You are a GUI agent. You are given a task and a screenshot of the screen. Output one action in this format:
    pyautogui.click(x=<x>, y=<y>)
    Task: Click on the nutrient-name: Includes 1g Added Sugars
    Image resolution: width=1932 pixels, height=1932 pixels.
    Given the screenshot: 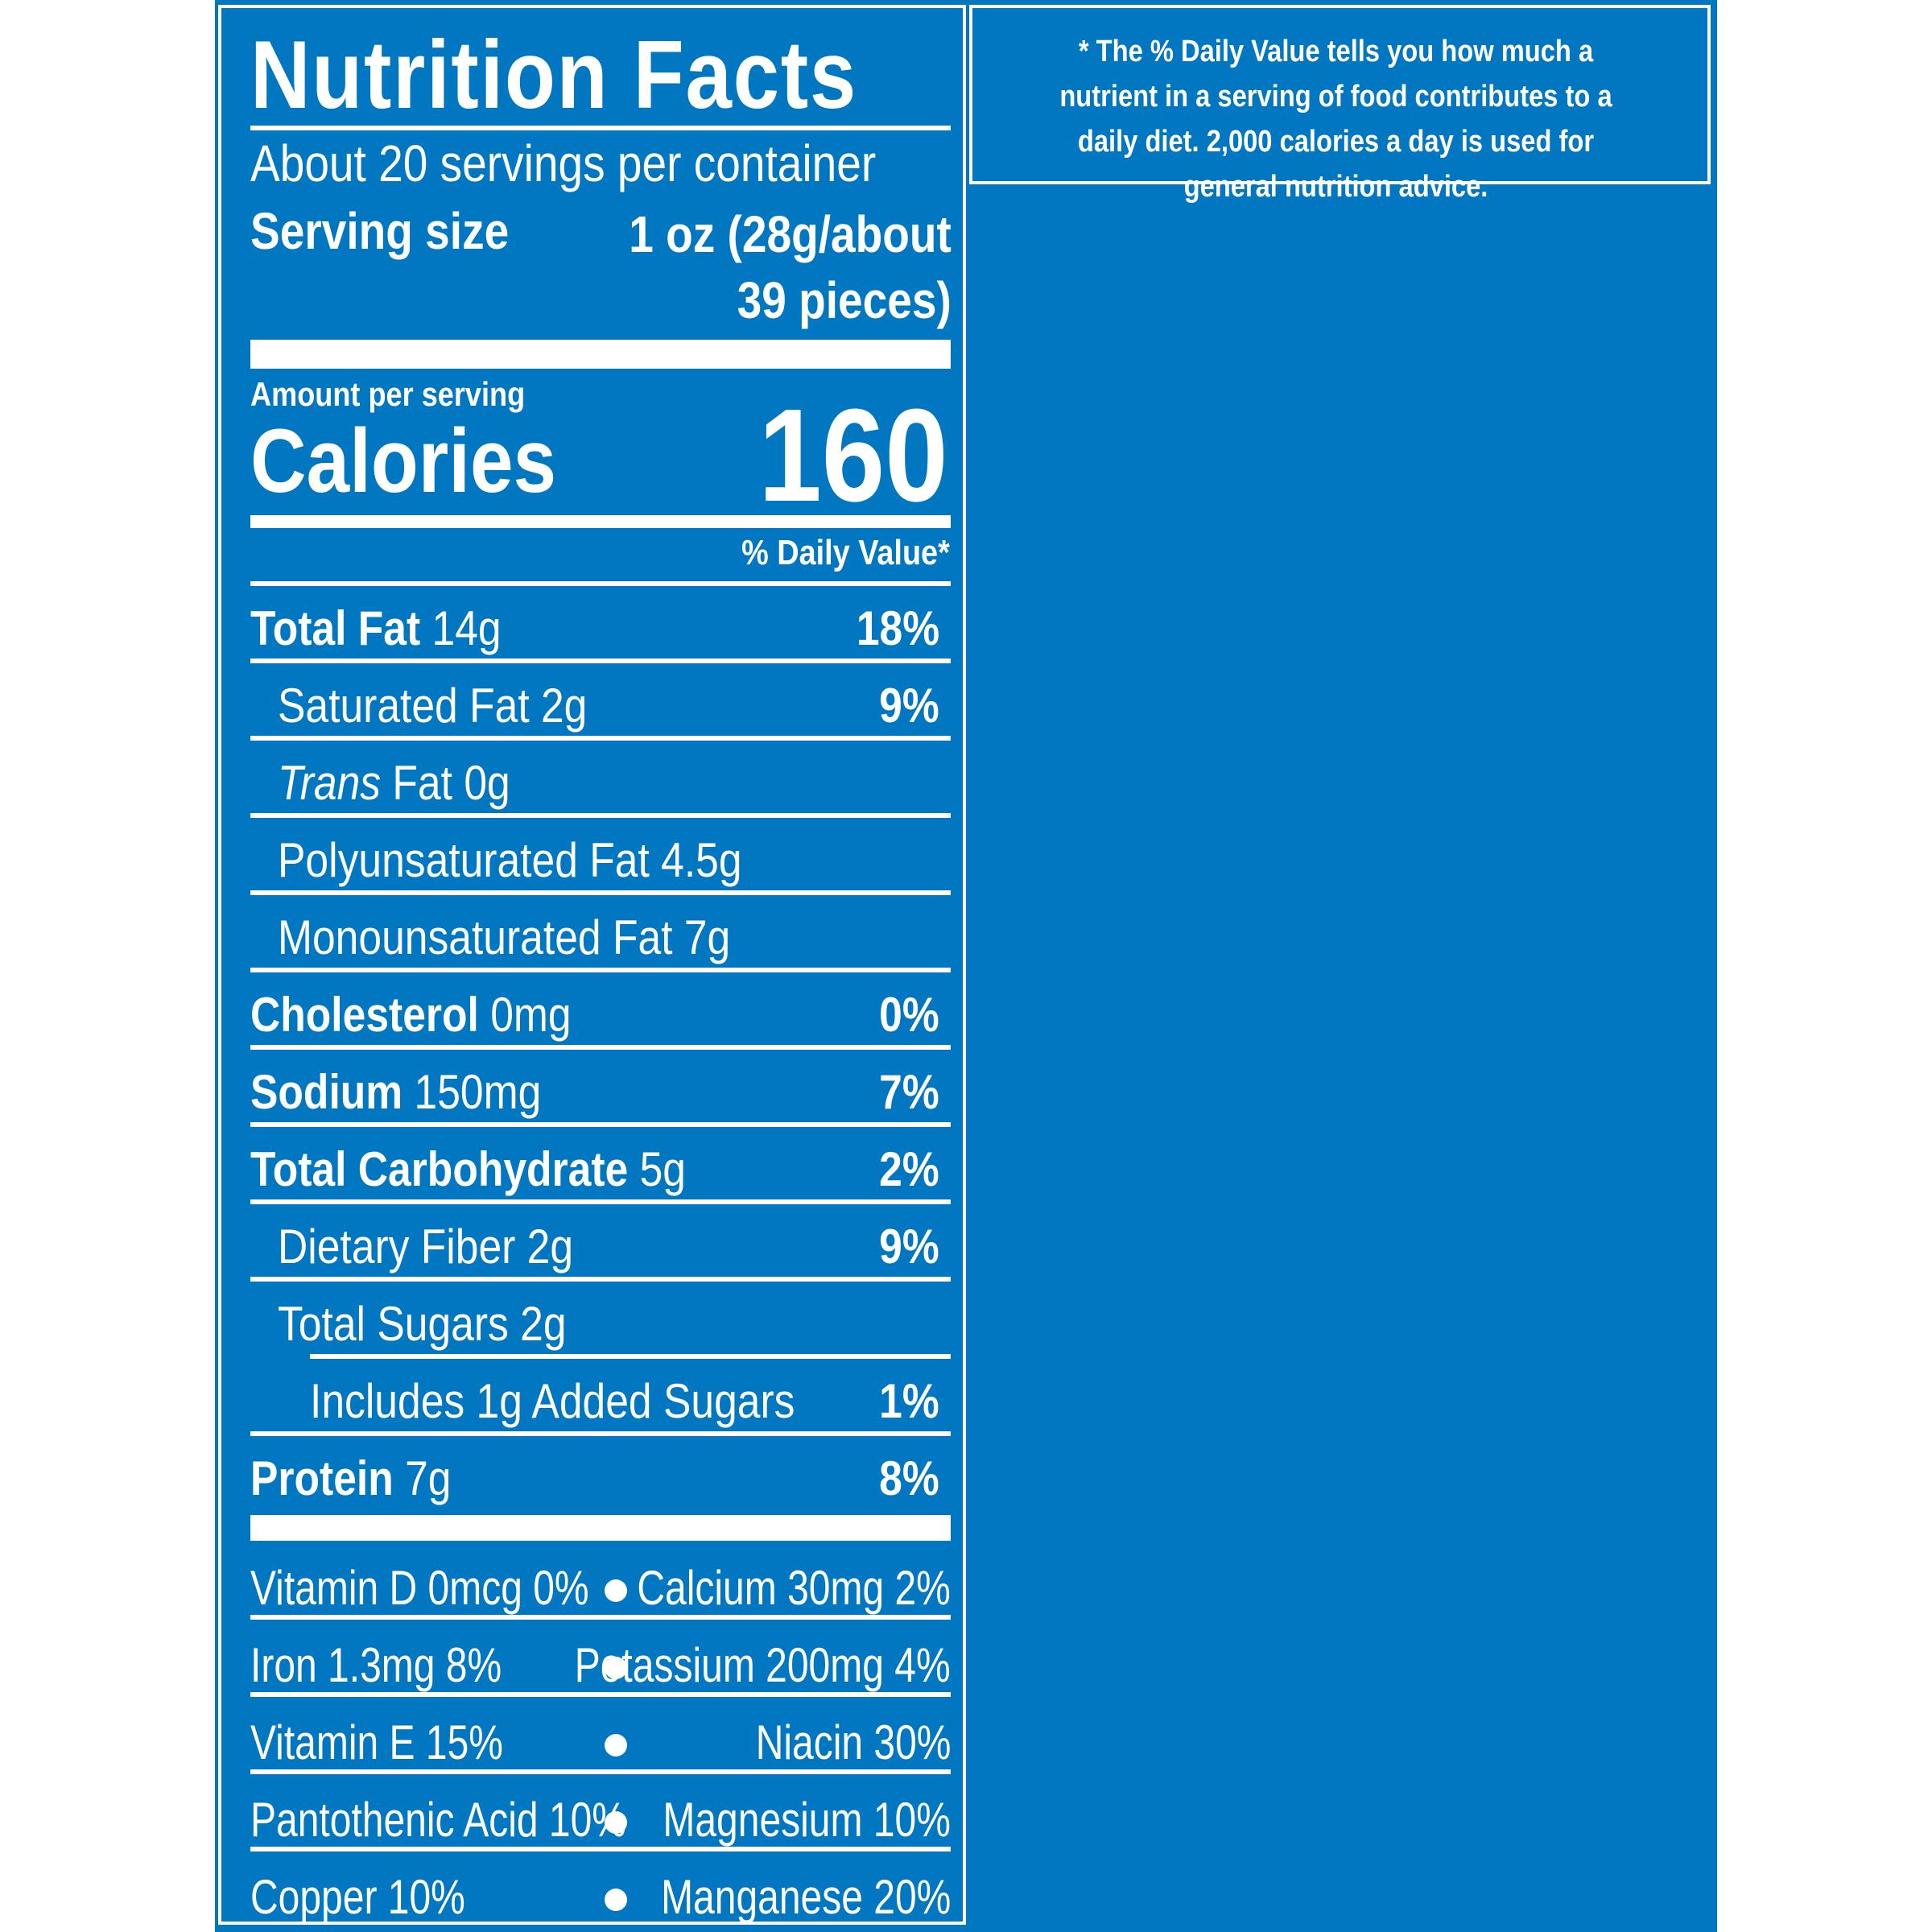 What is the action you would take?
    pyautogui.click(x=552, y=1401)
    